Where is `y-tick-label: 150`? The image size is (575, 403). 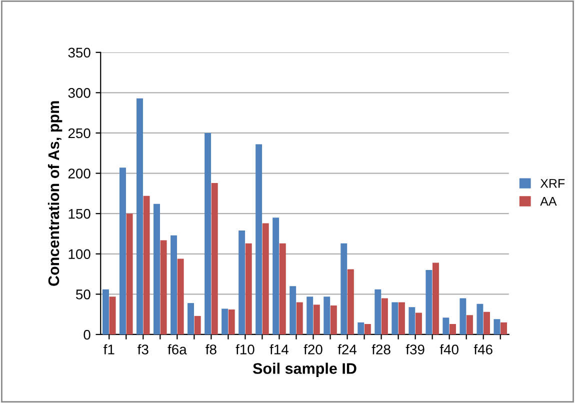 y-tick-label: 150 is located at coordinates (79, 213).